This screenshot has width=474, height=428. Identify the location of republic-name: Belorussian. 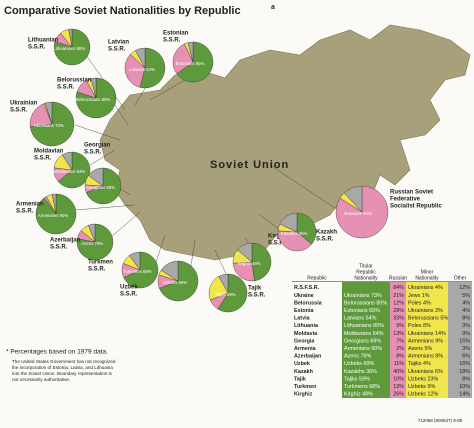
(74, 81).